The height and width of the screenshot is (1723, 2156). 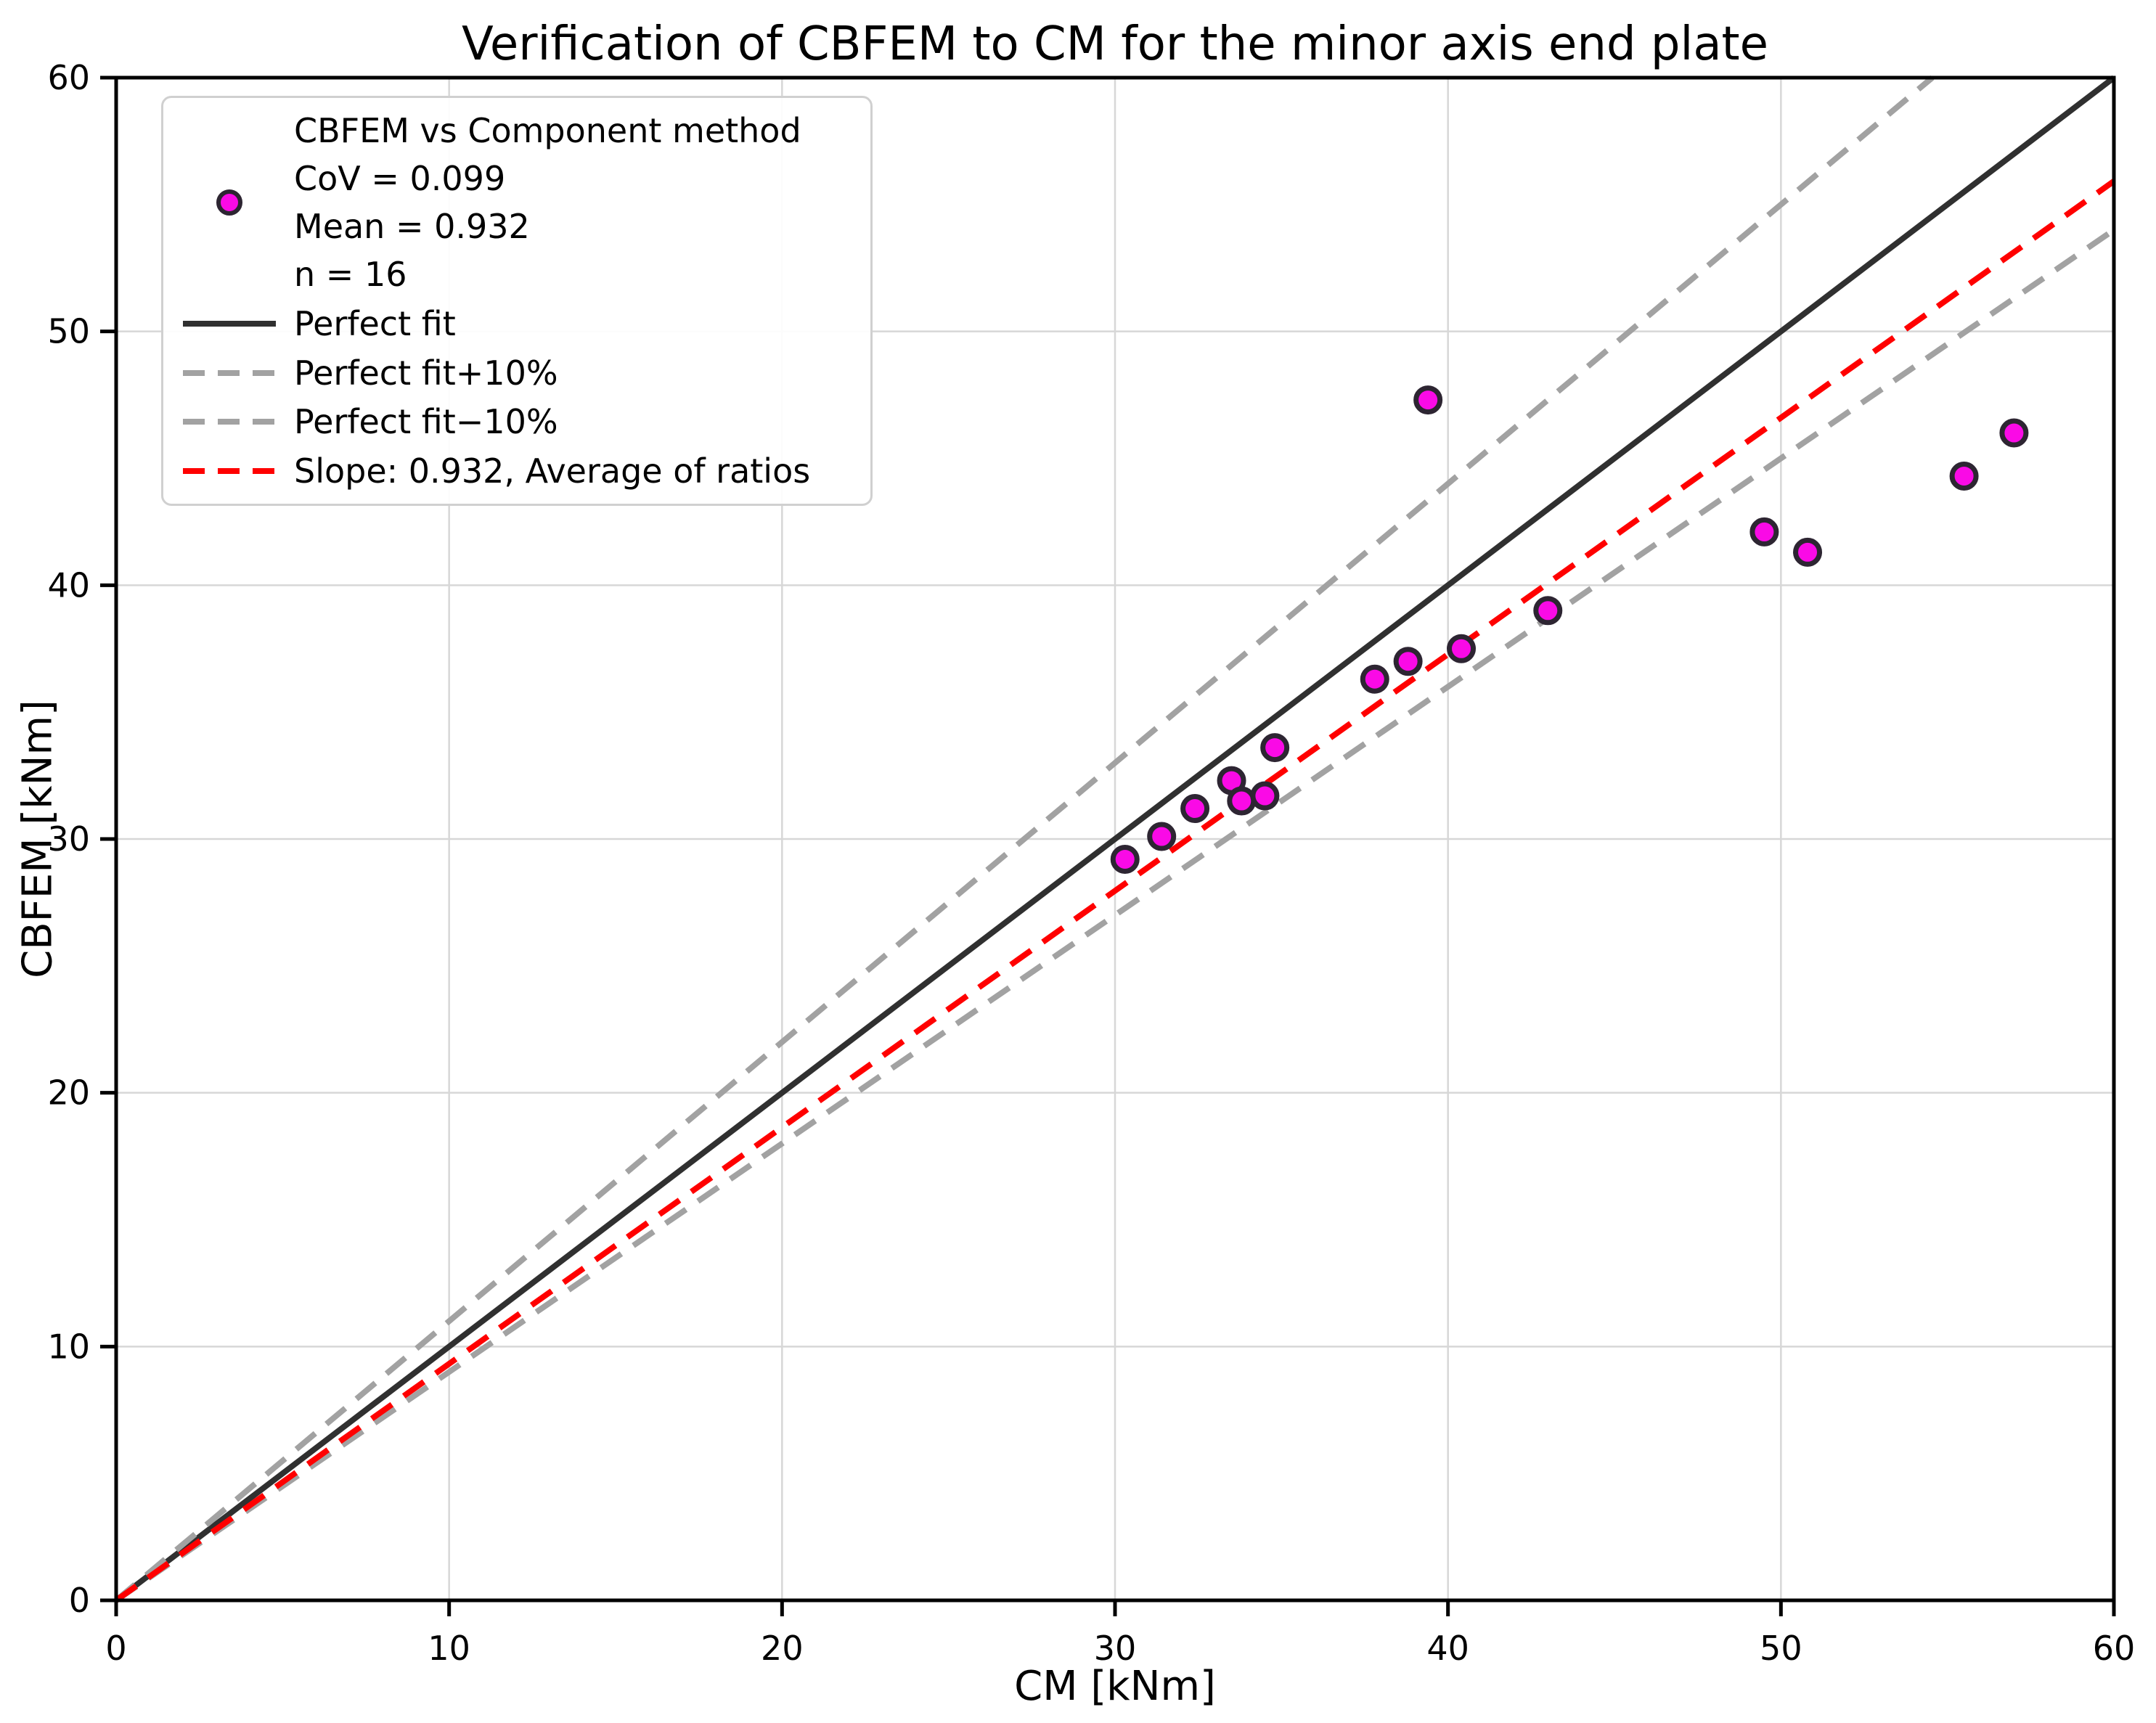 What do you see at coordinates (230, 323) in the screenshot?
I see `solid-line-icon` at bounding box center [230, 323].